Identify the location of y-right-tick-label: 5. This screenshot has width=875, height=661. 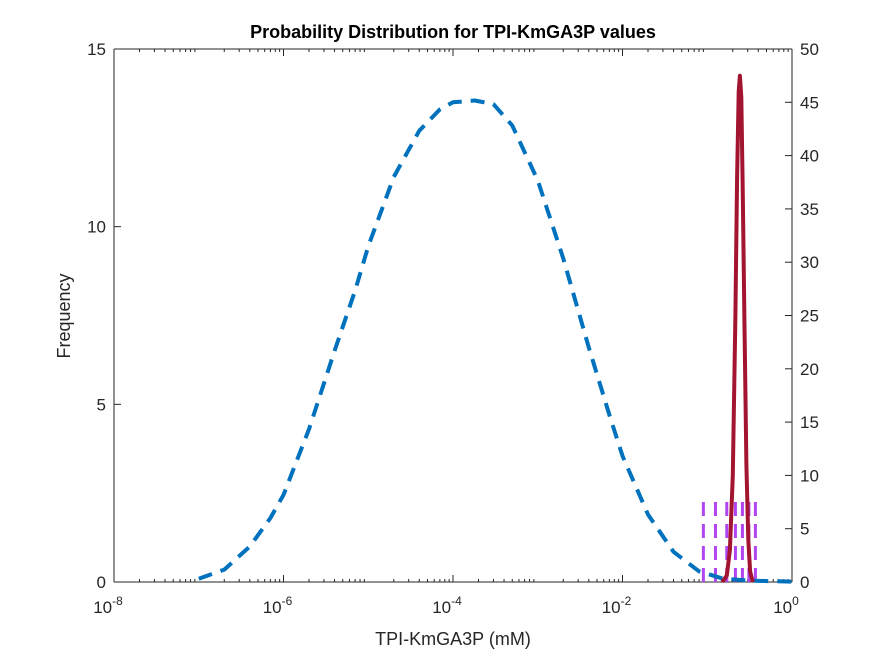
(804, 529).